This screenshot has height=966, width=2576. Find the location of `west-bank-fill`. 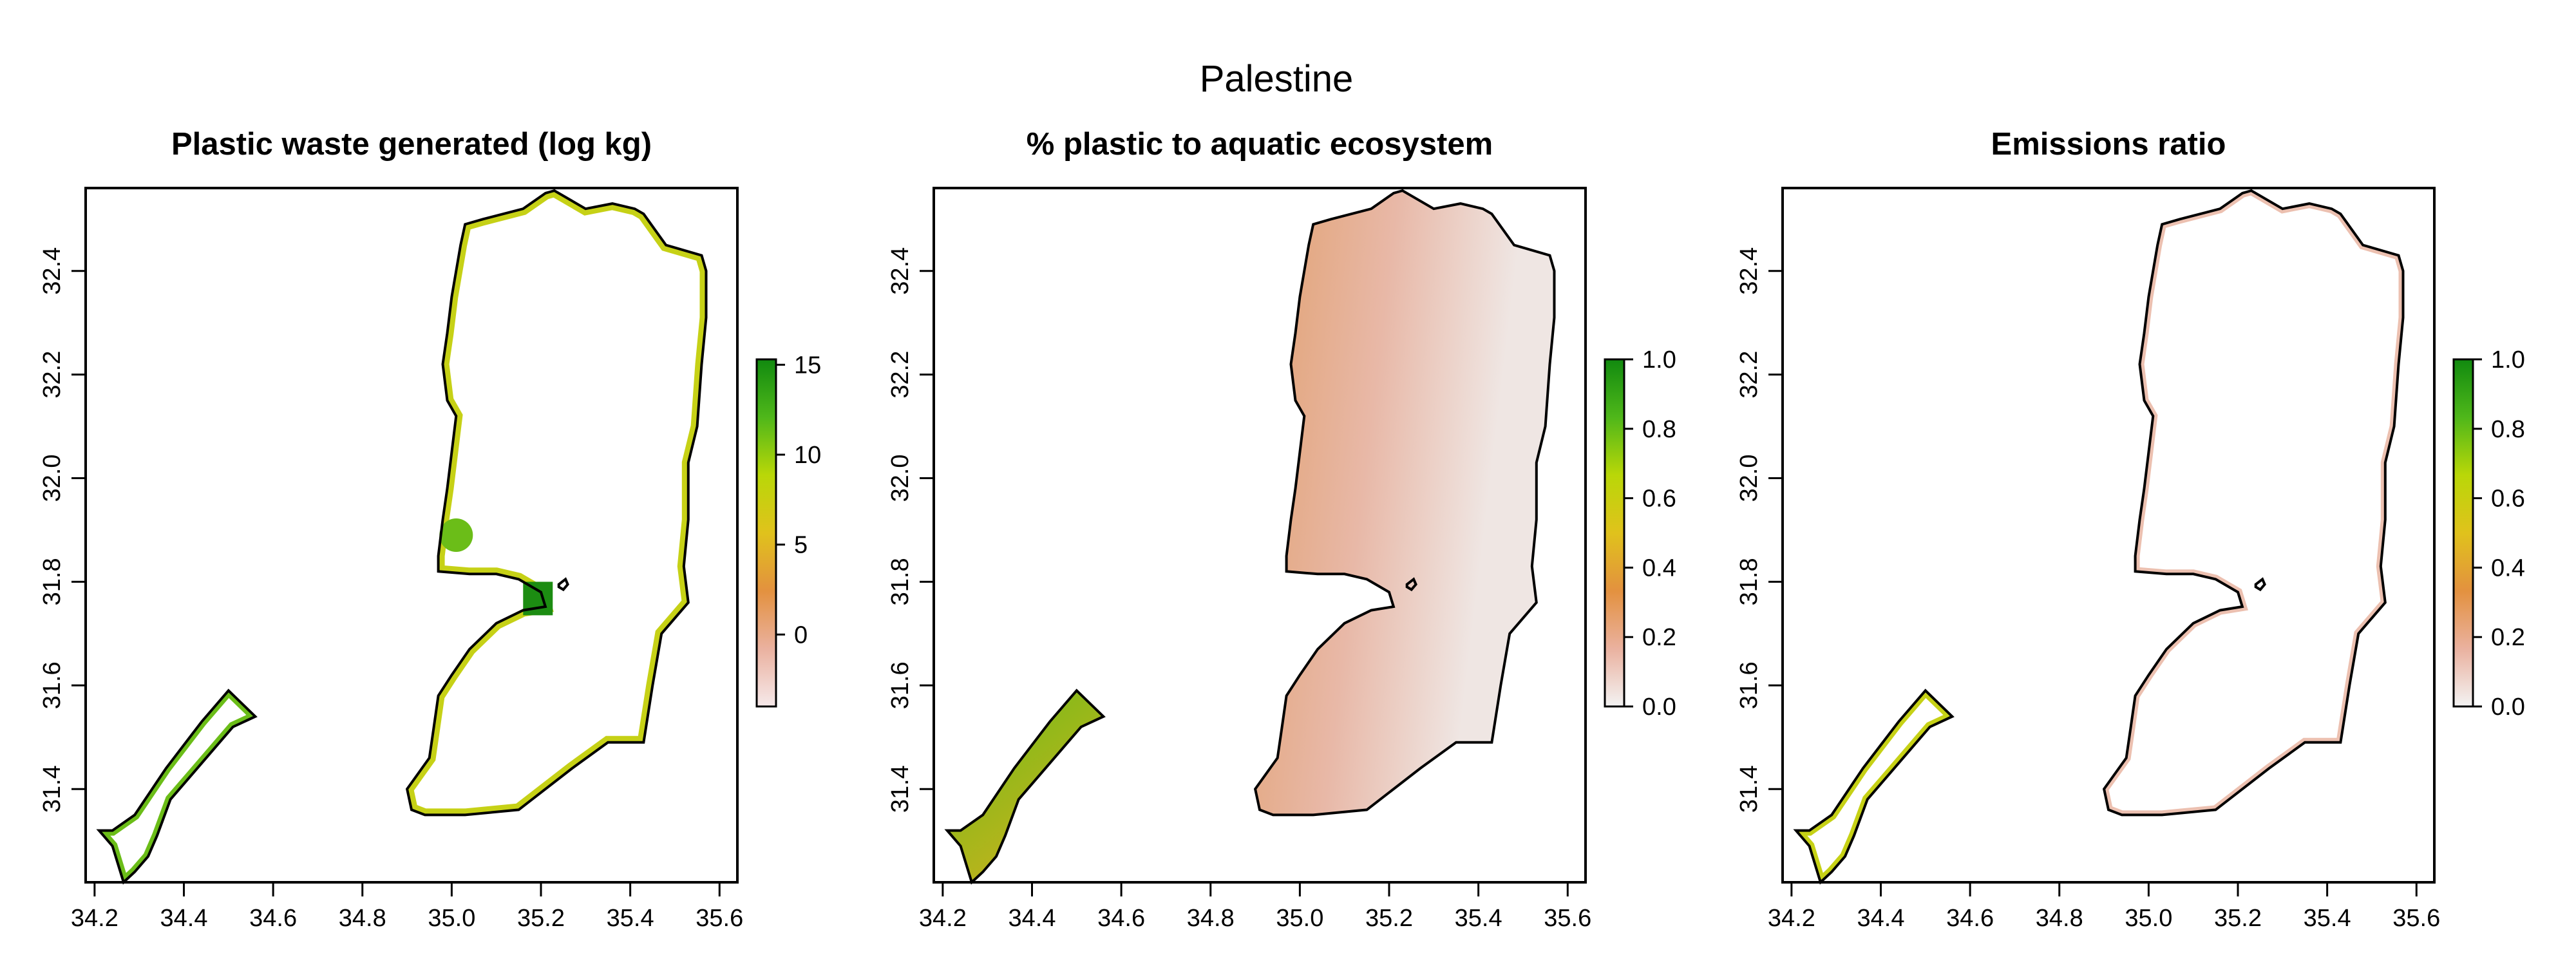

west-bank-fill is located at coordinates (1405, 503).